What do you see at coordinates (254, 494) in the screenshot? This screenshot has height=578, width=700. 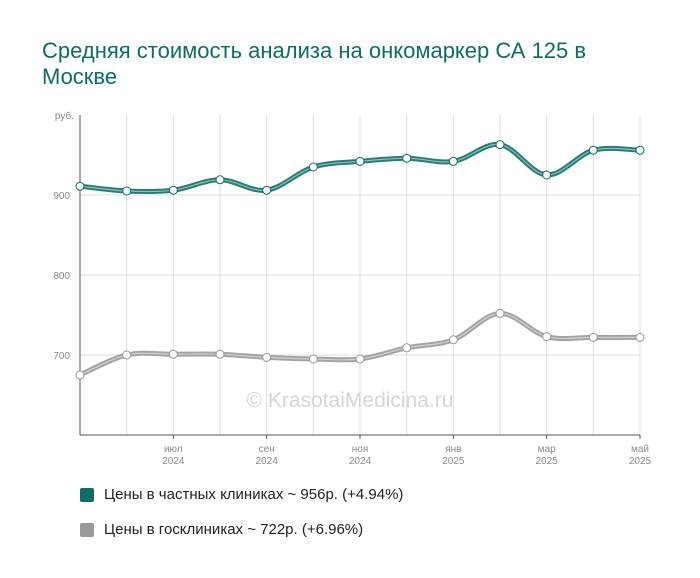 I see `legend-label-private: Цены в частных клиниках ~ 956р. (+4.94%)` at bounding box center [254, 494].